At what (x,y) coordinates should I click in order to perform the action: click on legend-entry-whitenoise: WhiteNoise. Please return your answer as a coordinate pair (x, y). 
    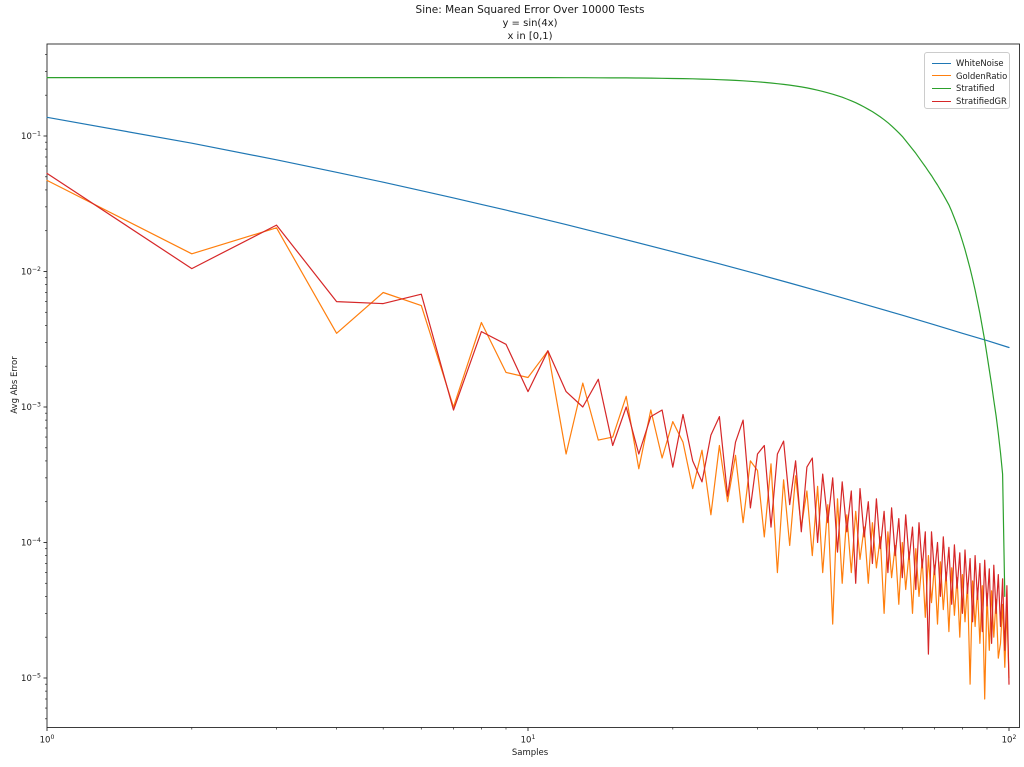
    Looking at the image, I should click on (970, 63).